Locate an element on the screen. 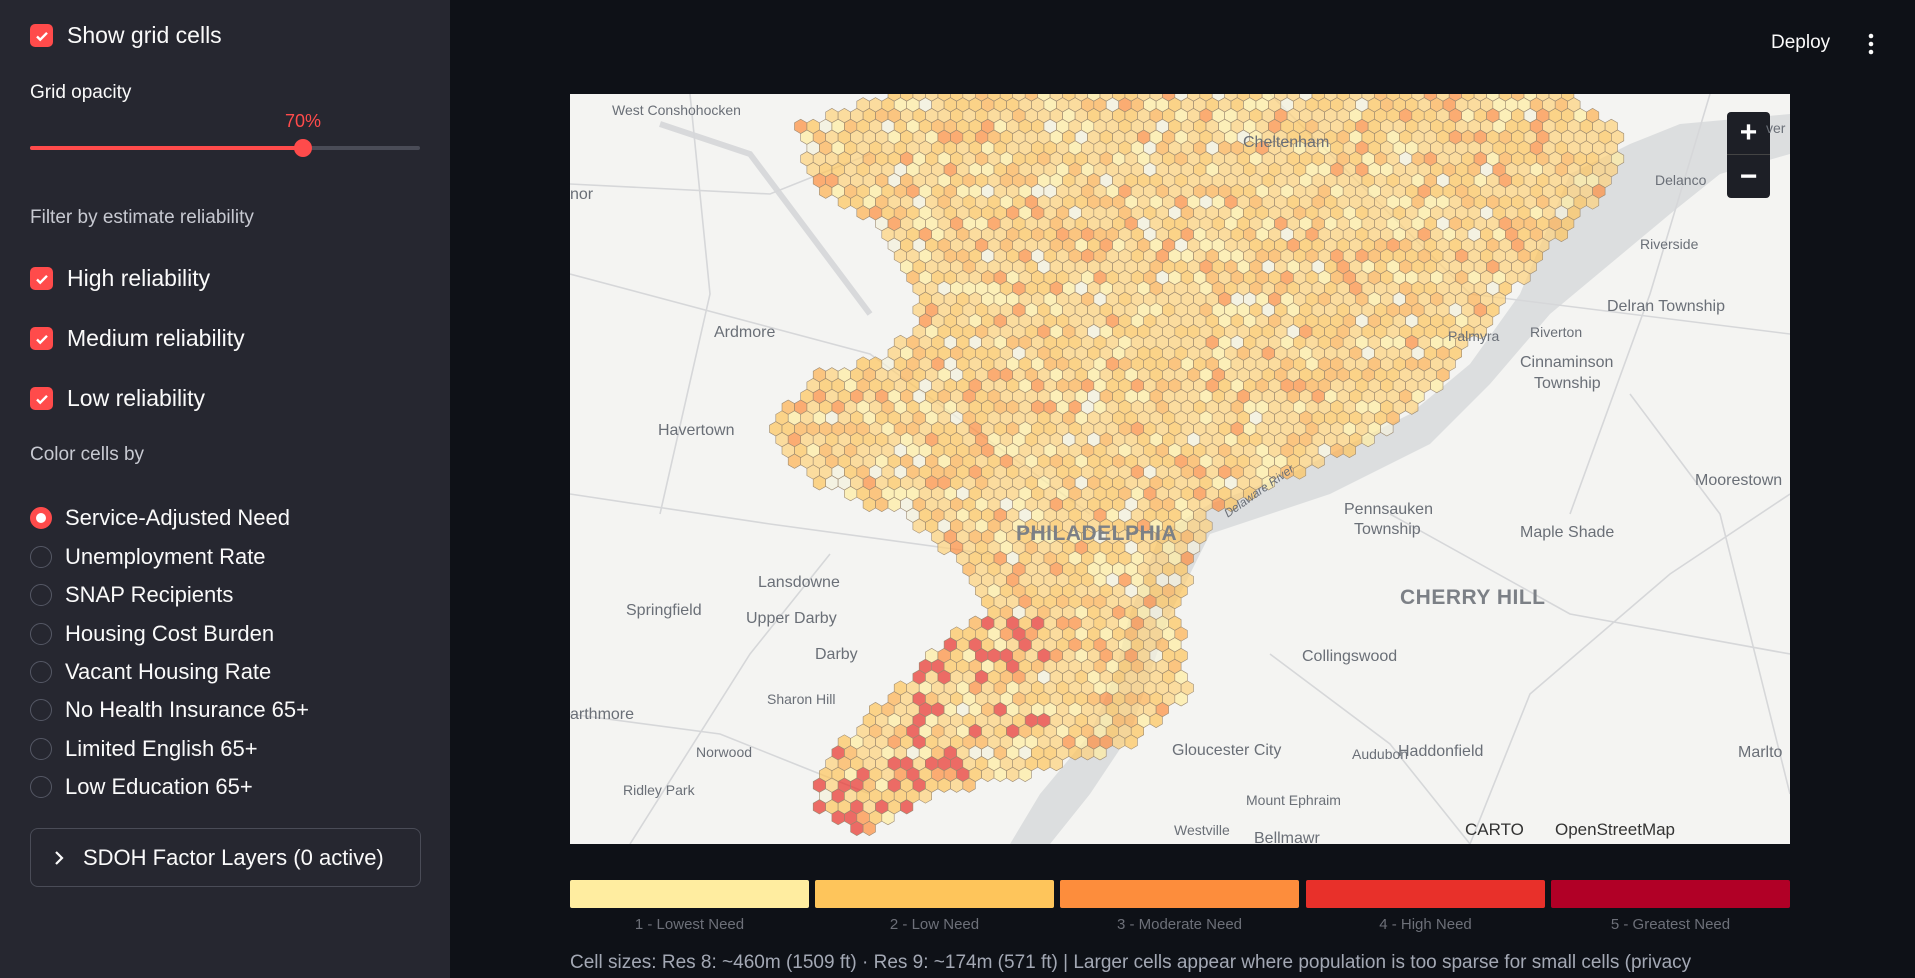  attribution-osm: OpenStreetMap is located at coordinates (1615, 829).